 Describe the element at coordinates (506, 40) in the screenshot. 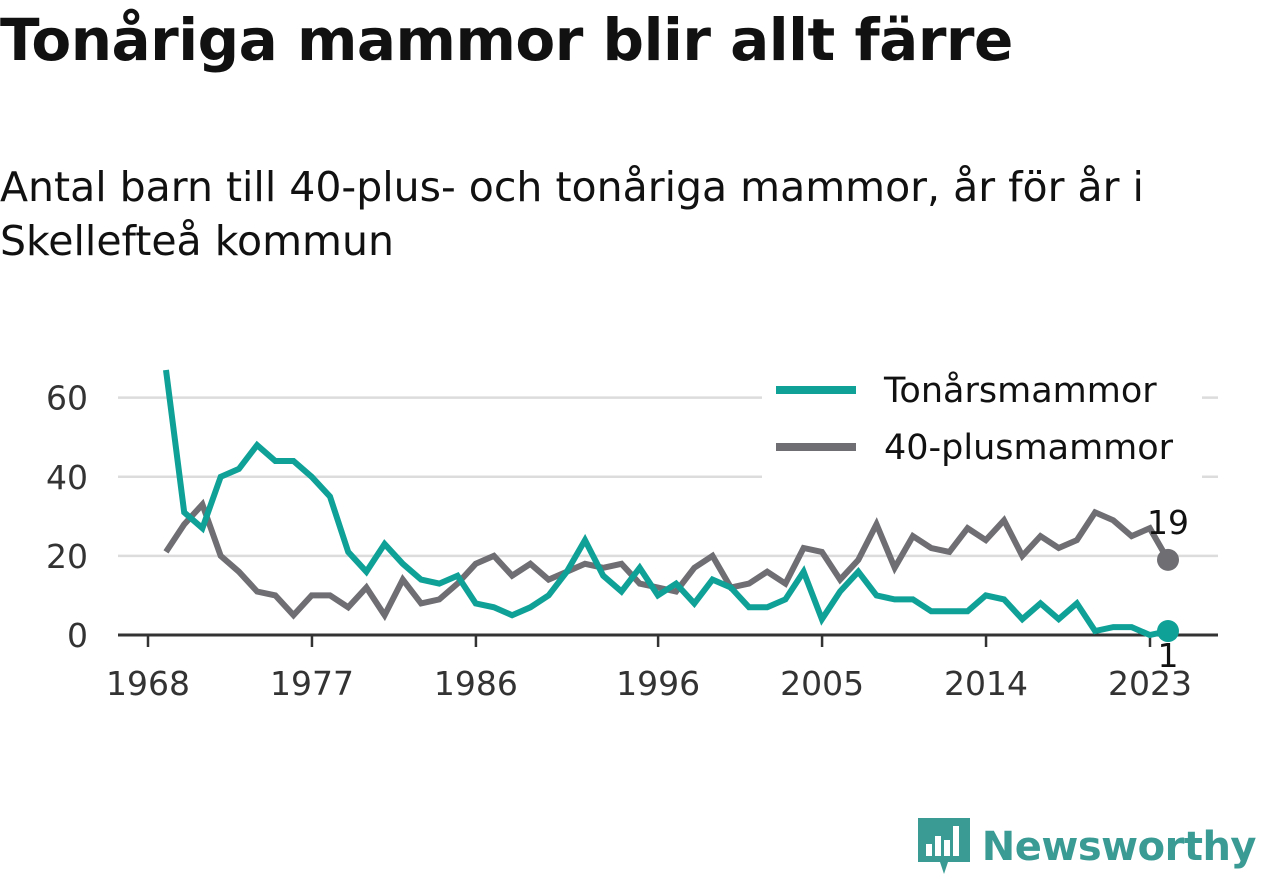

I see `chart-title: Tonåriga mammor blir allt färre` at that location.